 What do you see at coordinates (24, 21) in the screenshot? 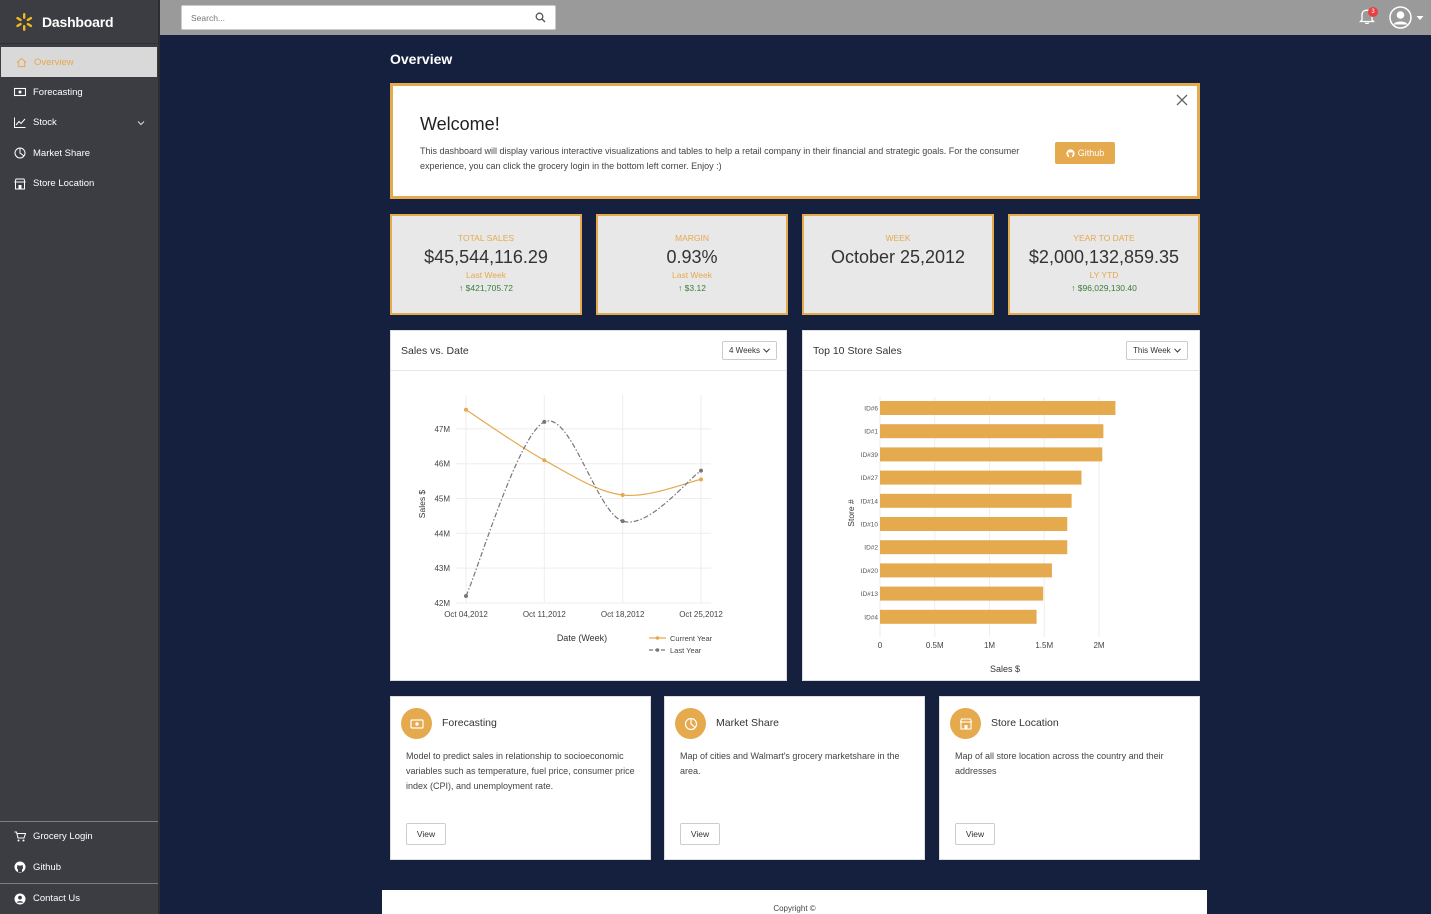
I see `spark-logo-icon` at bounding box center [24, 21].